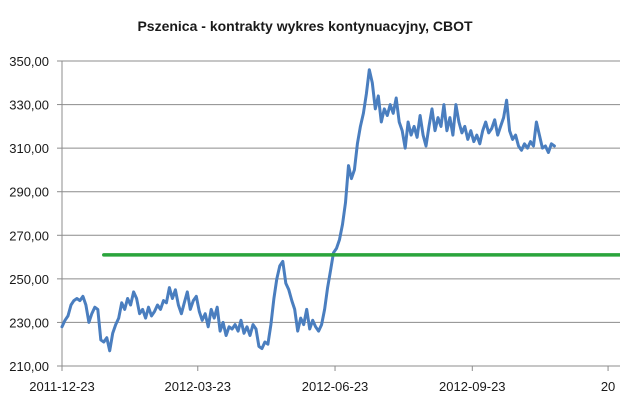  Describe the element at coordinates (335, 386) in the screenshot. I see `x-tick-label: 2012-06-23` at that location.